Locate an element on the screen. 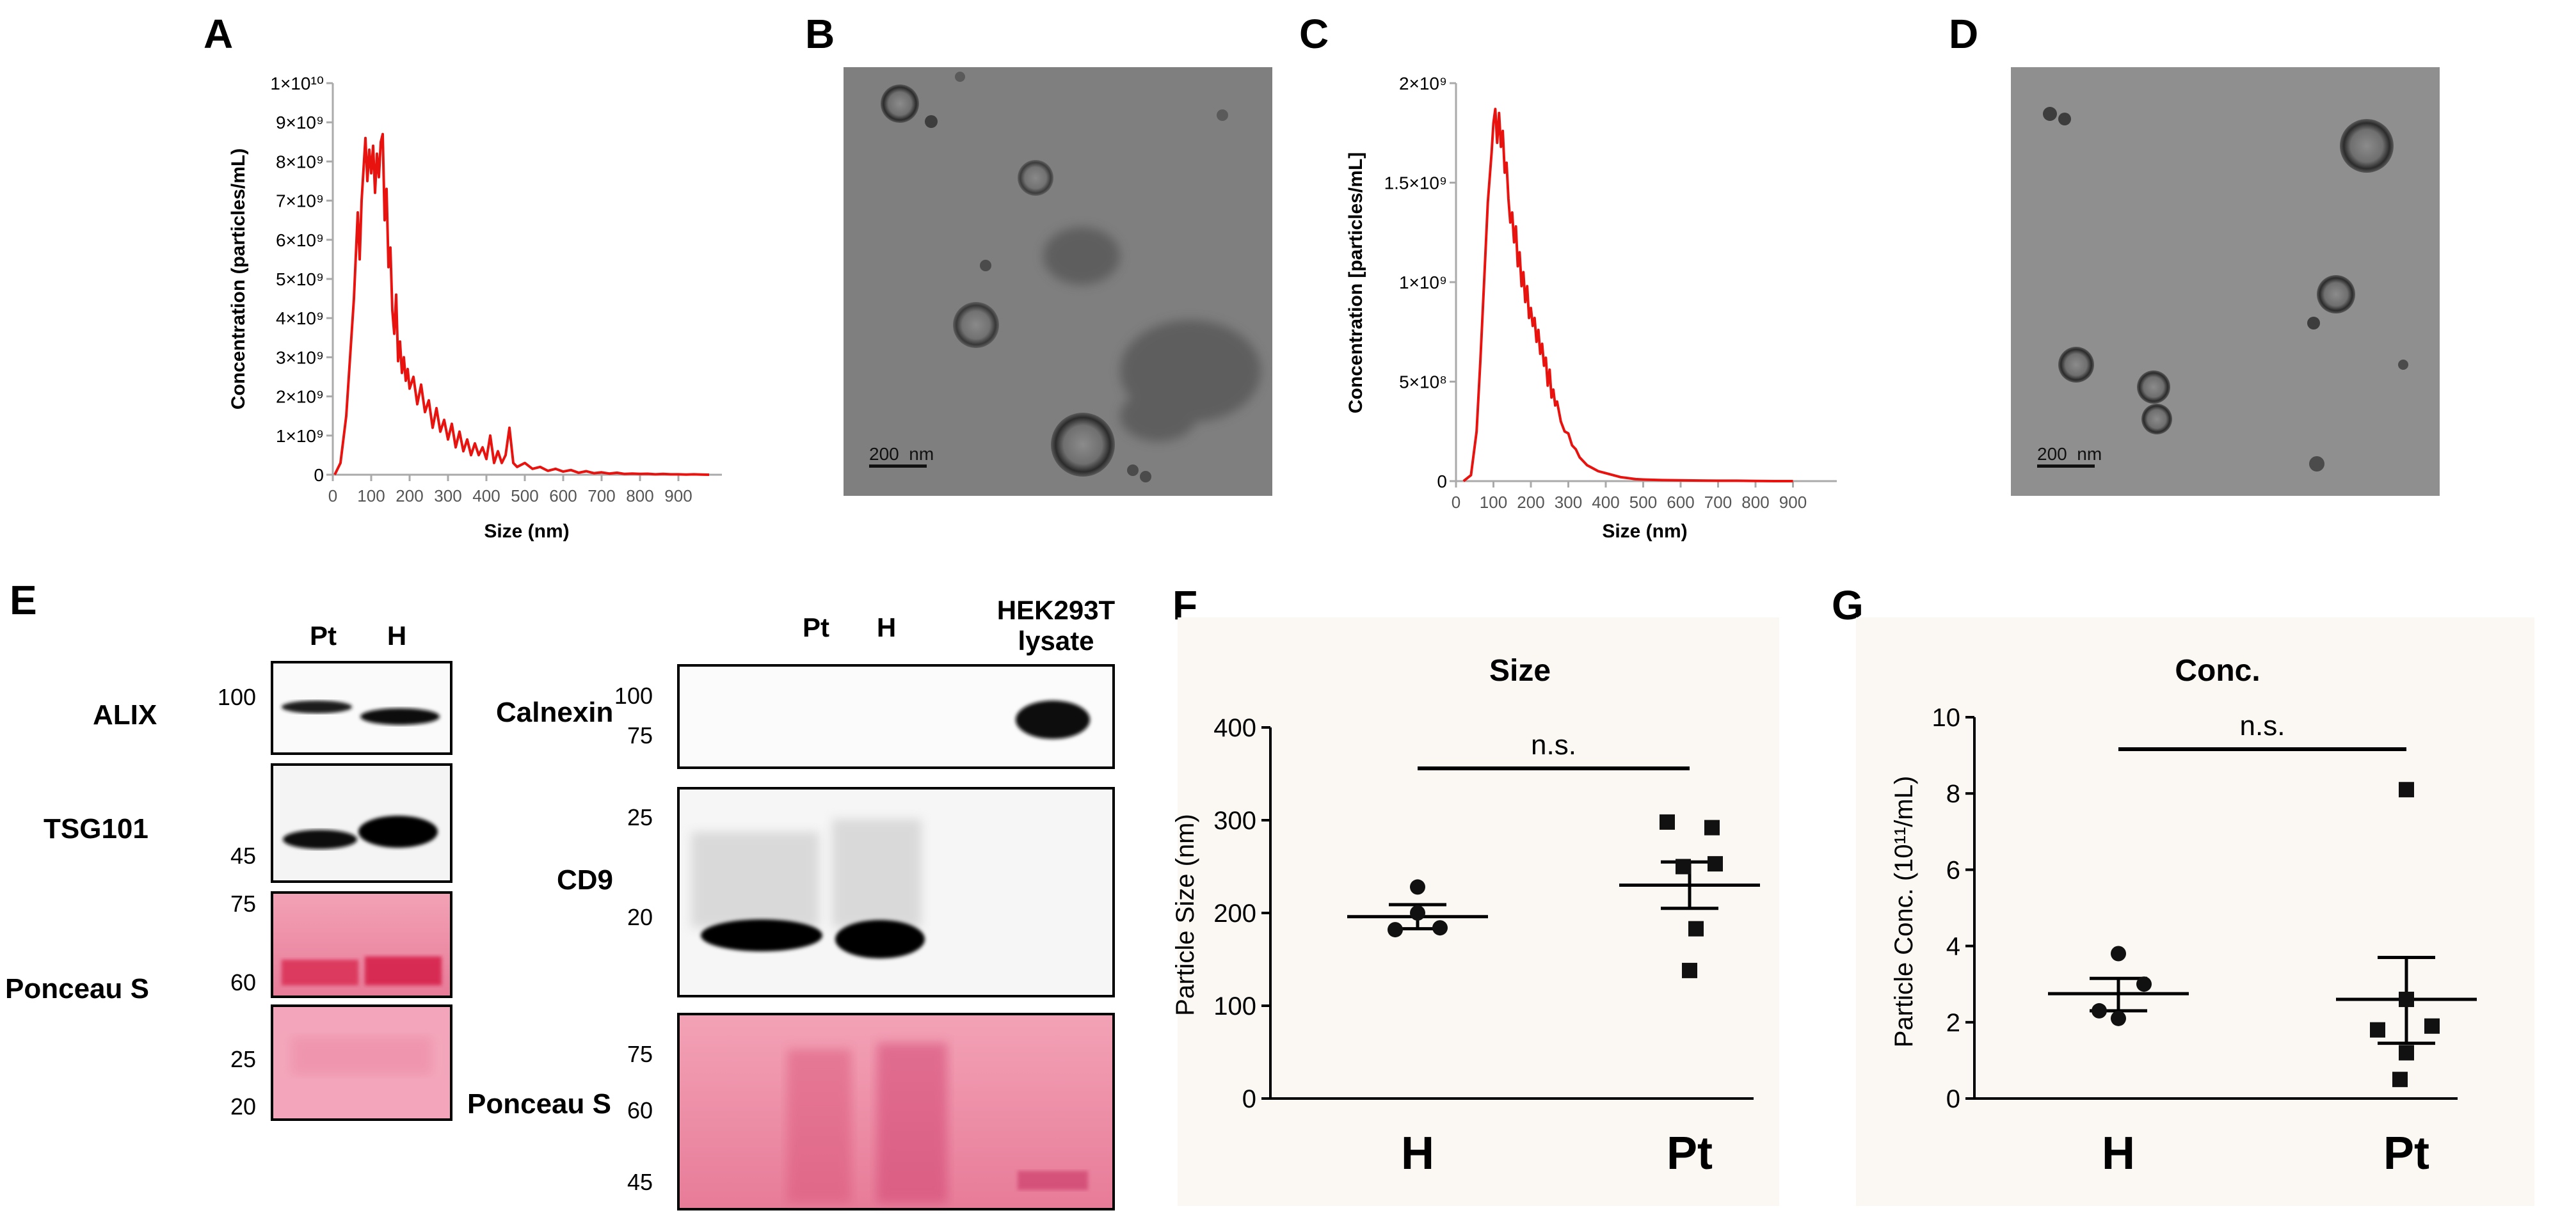  y-tick-label: 200 is located at coordinates (1234, 914).